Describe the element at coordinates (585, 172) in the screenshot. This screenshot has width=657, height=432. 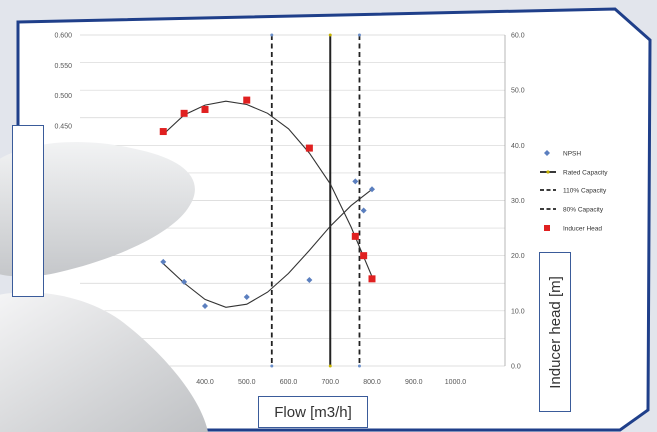
I see `legend-entry: Rated Capacity` at that location.